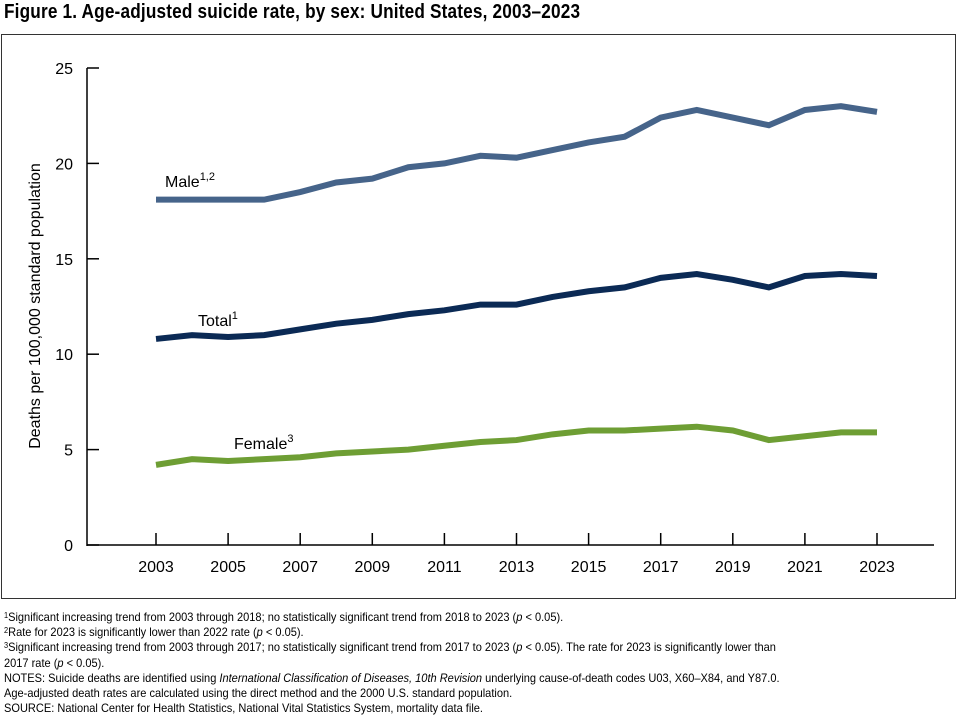 The height and width of the screenshot is (720, 960). Describe the element at coordinates (156, 567) in the screenshot. I see `x-tick-label: 2003` at that location.